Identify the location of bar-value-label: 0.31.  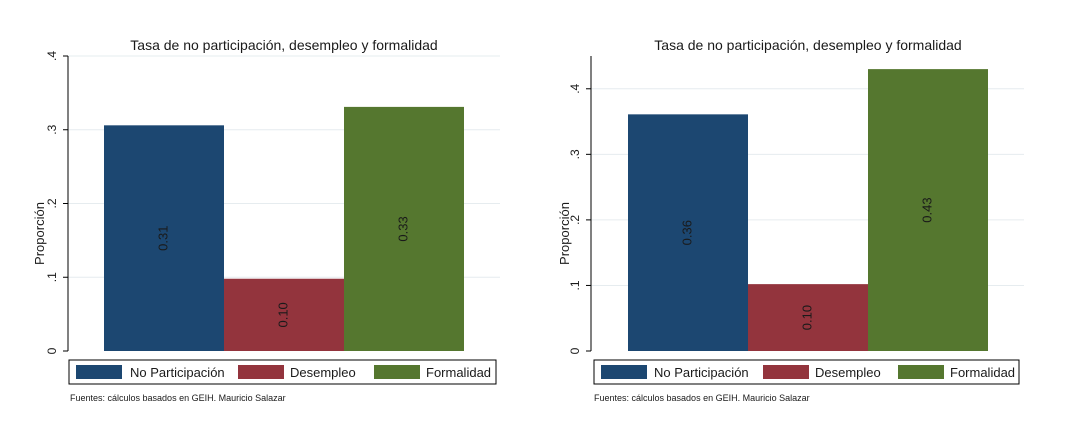
(162, 238).